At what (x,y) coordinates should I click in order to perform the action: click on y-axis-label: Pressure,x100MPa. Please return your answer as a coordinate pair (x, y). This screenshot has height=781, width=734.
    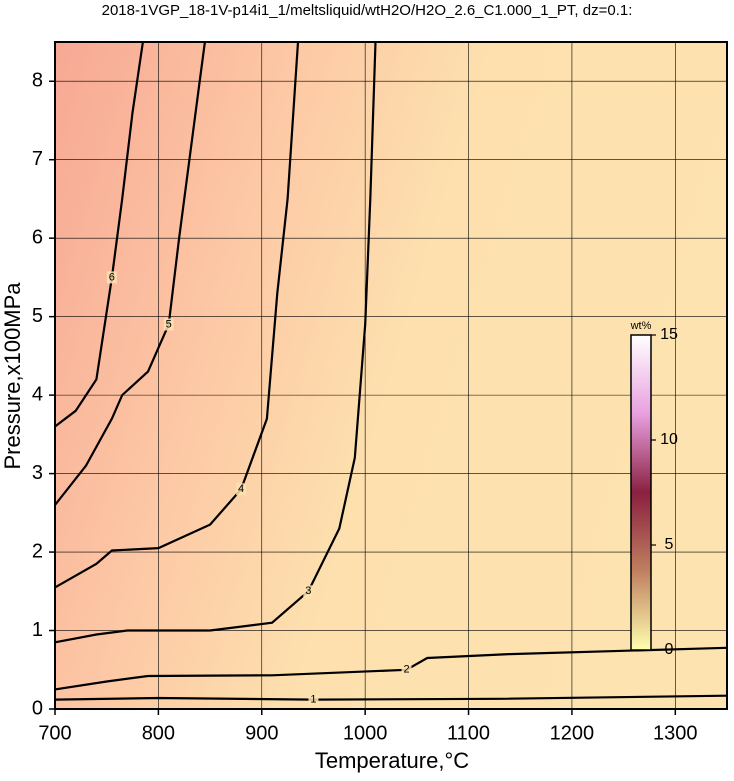
    Looking at the image, I should click on (12, 376).